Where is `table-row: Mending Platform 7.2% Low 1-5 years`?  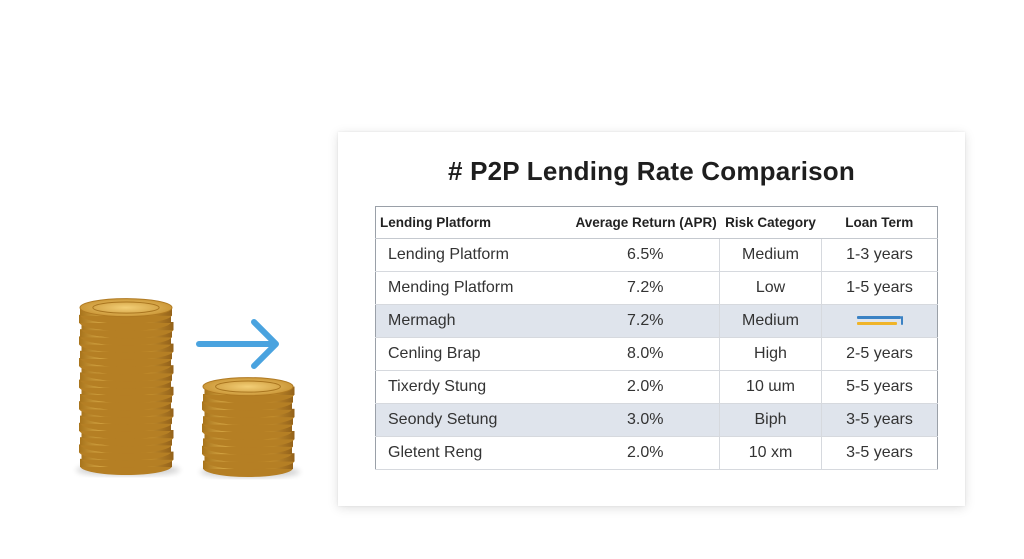 table-row: Mending Platform 7.2% Low 1-5 years is located at coordinates (656, 288).